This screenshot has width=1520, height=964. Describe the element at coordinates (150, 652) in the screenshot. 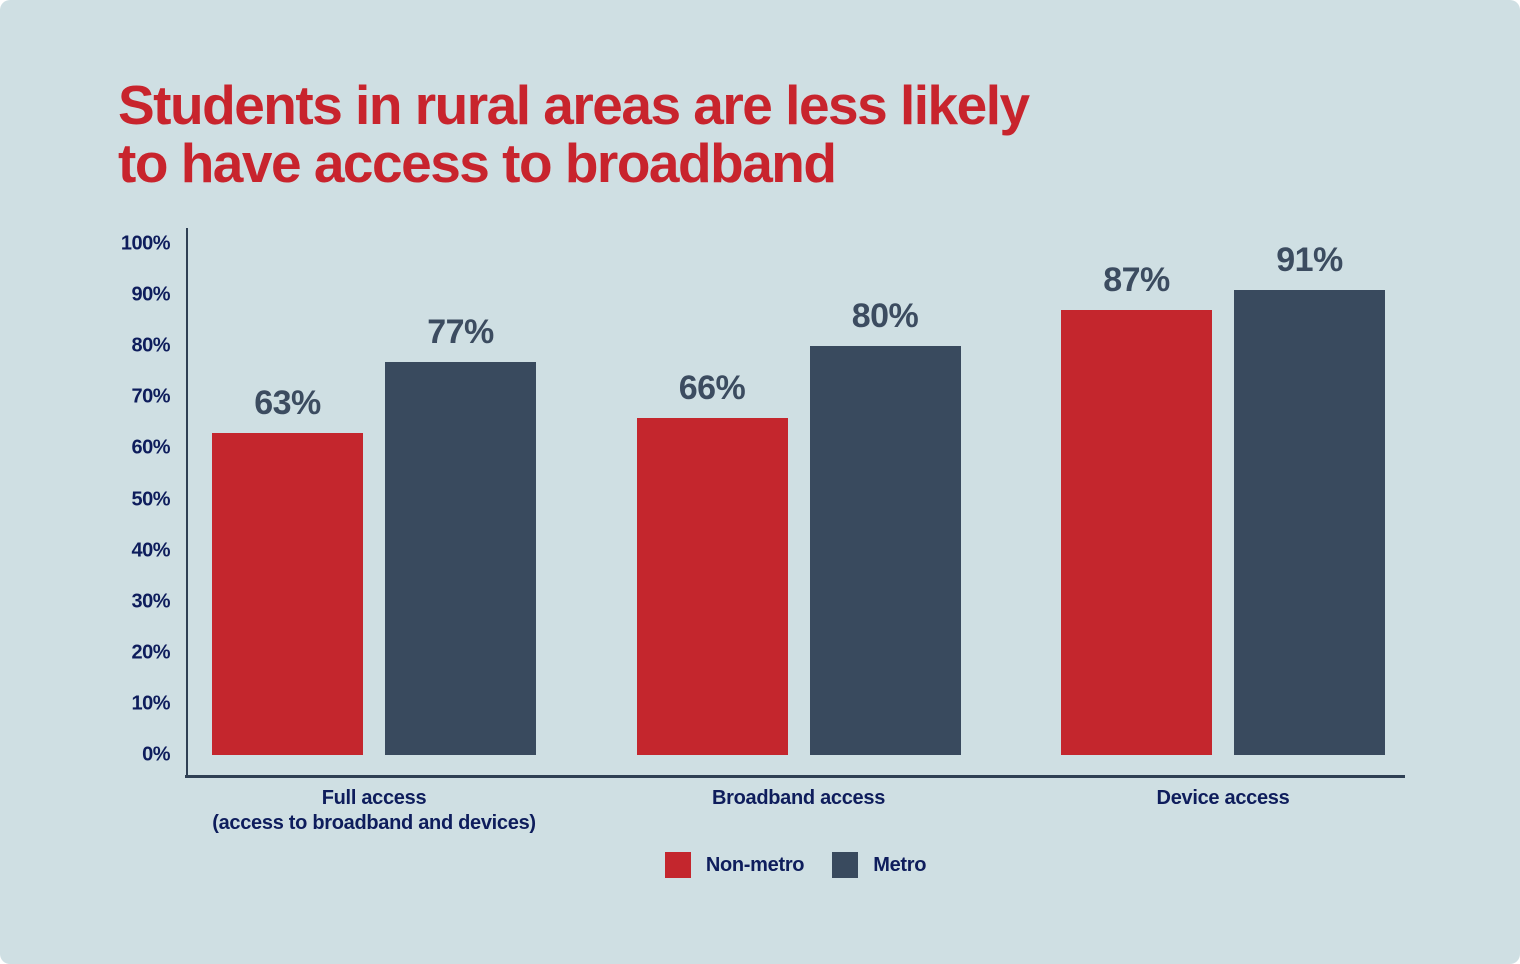

I see `y-axis-tick-label: 20%` at that location.